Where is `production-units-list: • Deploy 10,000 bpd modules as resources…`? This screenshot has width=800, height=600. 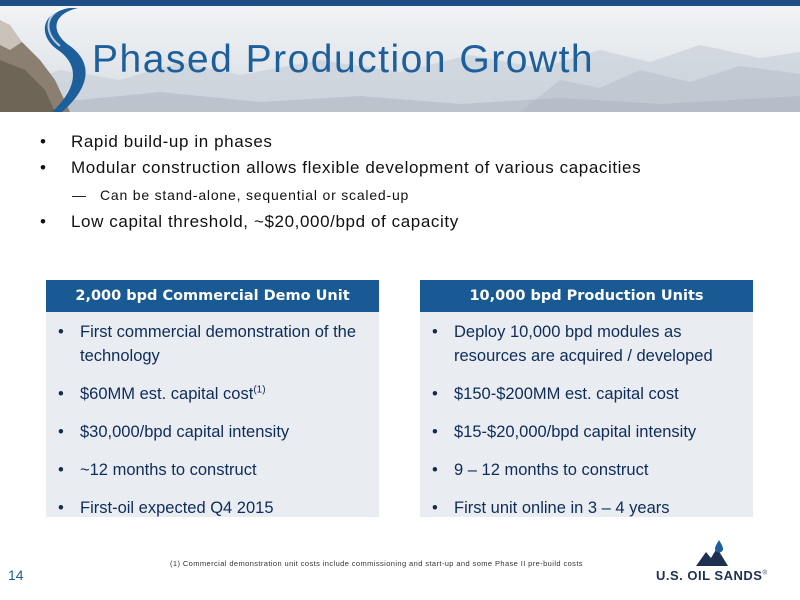
production-units-list: • Deploy 10,000 bpd modules as resources… is located at coordinates (586, 416).